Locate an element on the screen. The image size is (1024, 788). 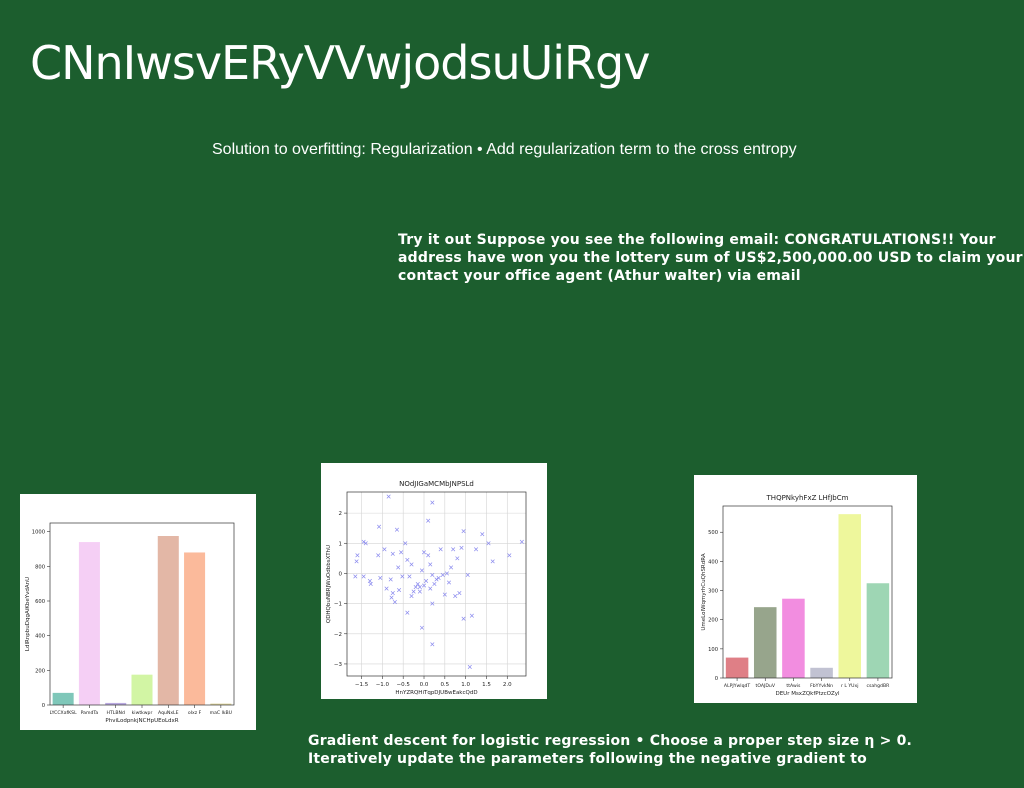
x-tick-label: HTLBNd is located at coordinates (116, 713).